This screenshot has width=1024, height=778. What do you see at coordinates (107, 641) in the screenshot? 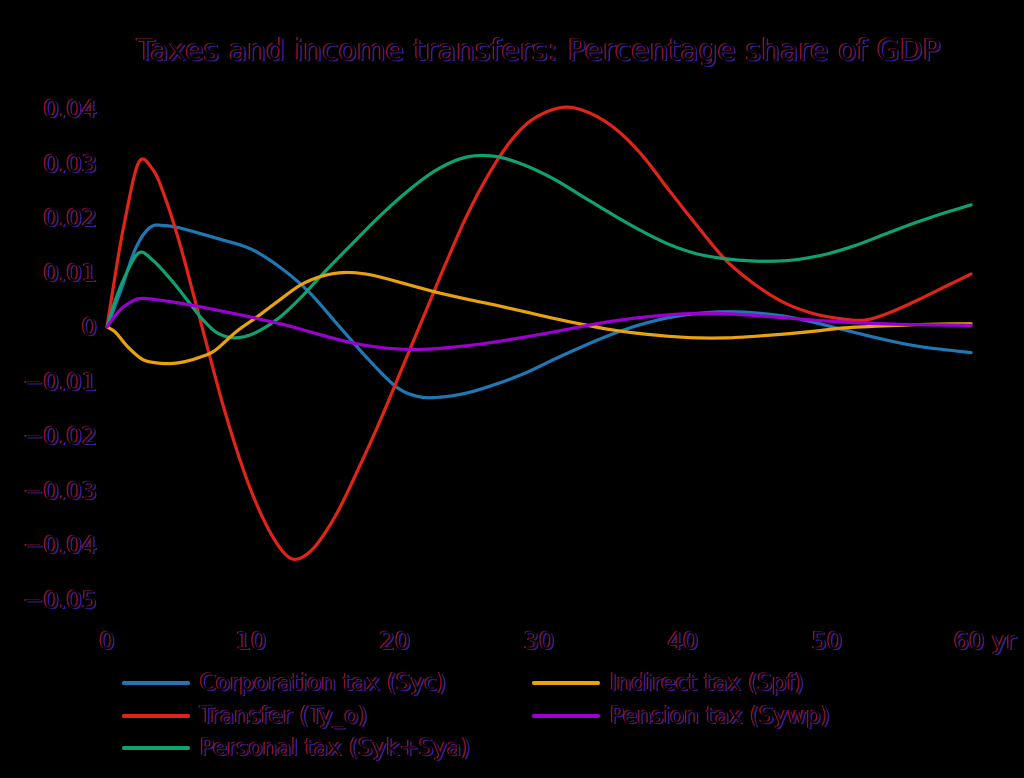
I see `x-tick-label: 0` at bounding box center [107, 641].